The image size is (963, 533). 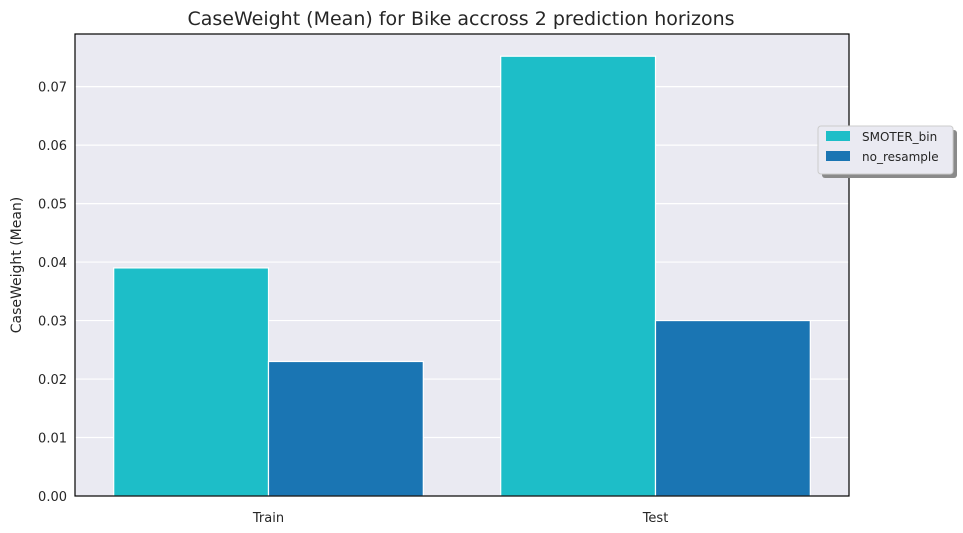 What do you see at coordinates (52, 263) in the screenshot?
I see `y-tick-label: 0.04` at bounding box center [52, 263].